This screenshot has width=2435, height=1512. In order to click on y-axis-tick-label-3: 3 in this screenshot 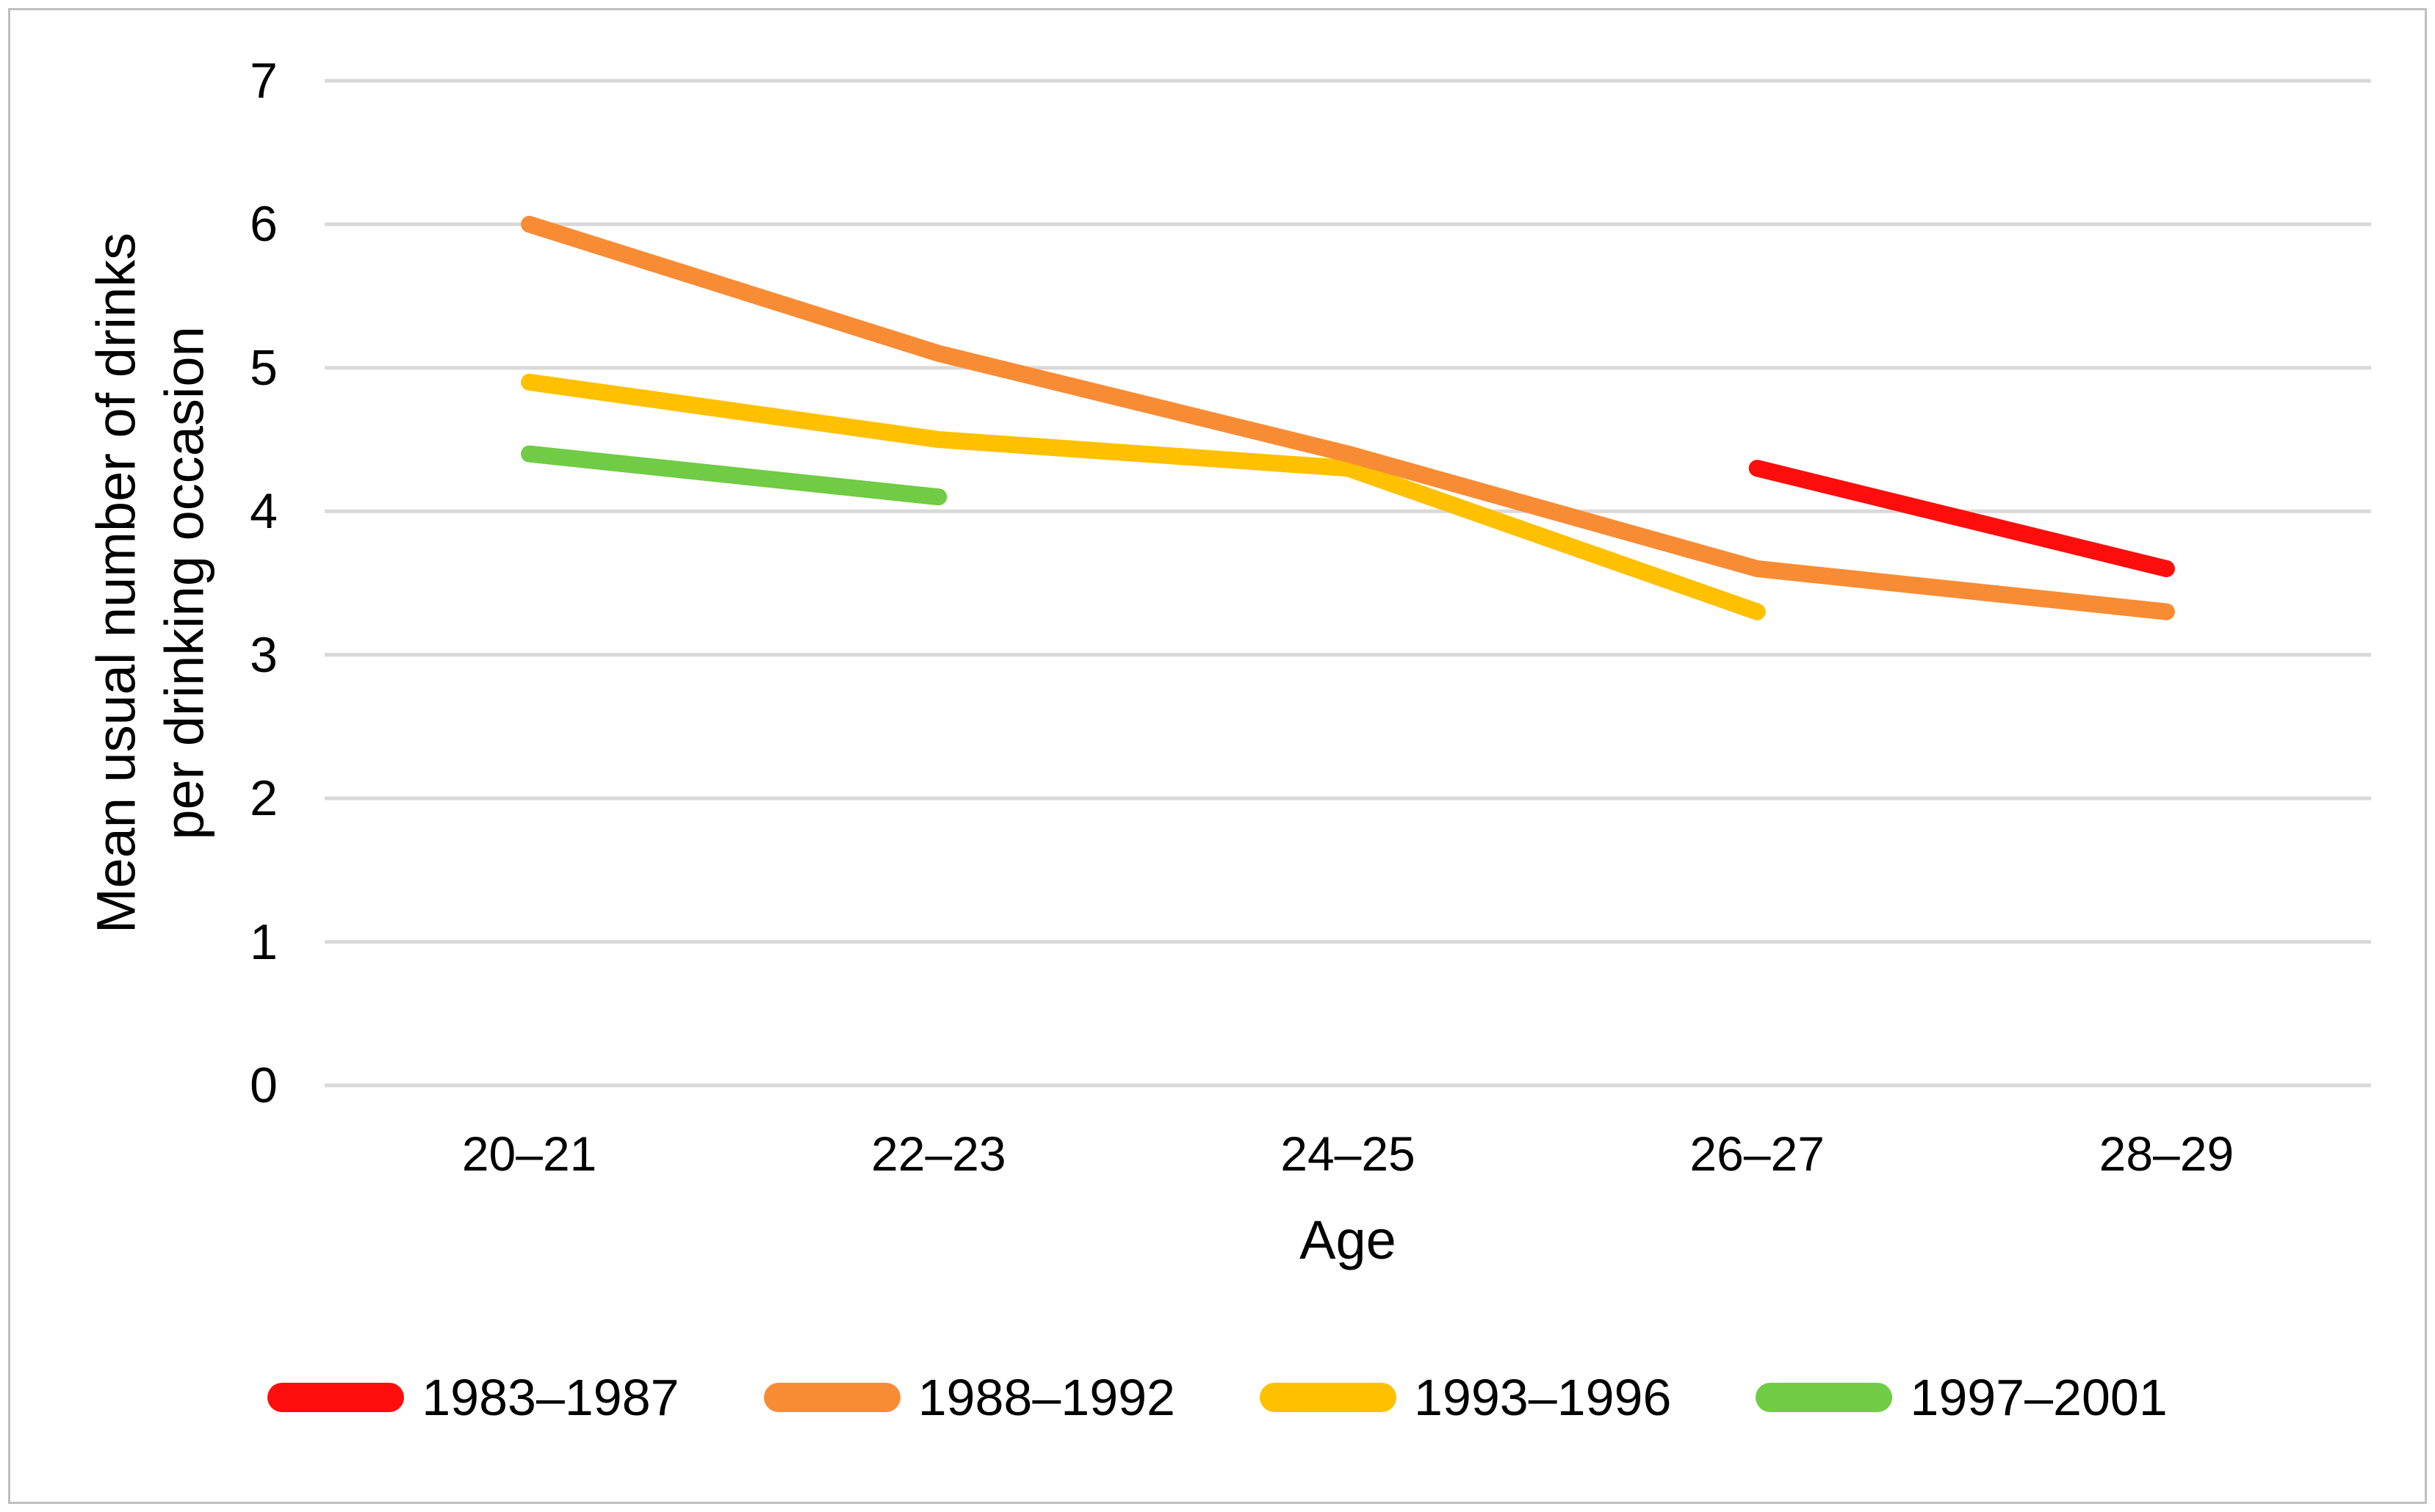, I will do `click(264, 654)`.